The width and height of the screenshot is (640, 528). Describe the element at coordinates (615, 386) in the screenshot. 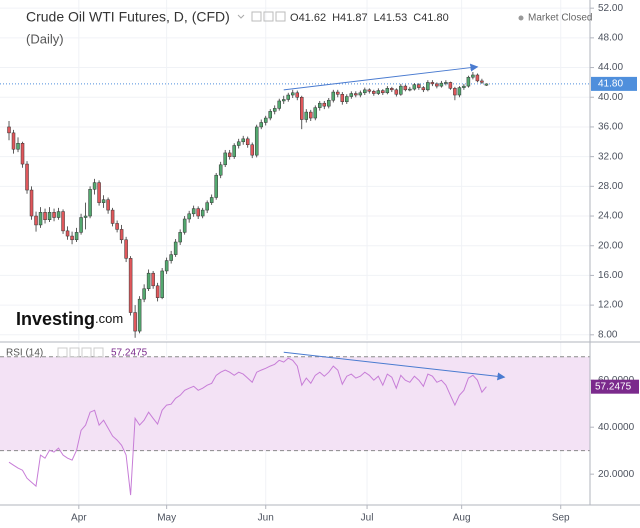

I see `rsi-value-box` at that location.